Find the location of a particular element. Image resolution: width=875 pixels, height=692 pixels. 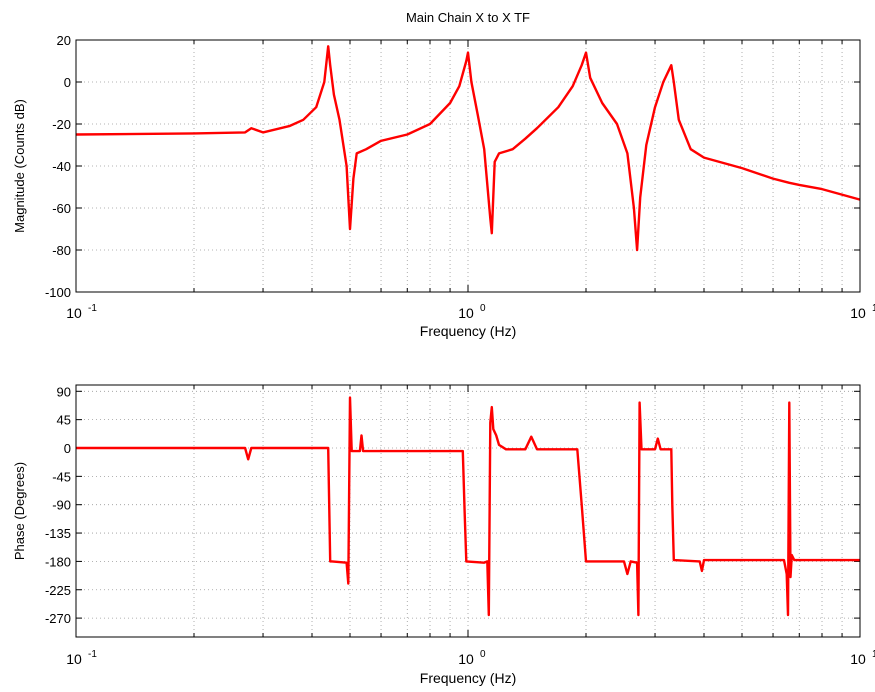

y-tick-label: -270 is located at coordinates (58, 618).